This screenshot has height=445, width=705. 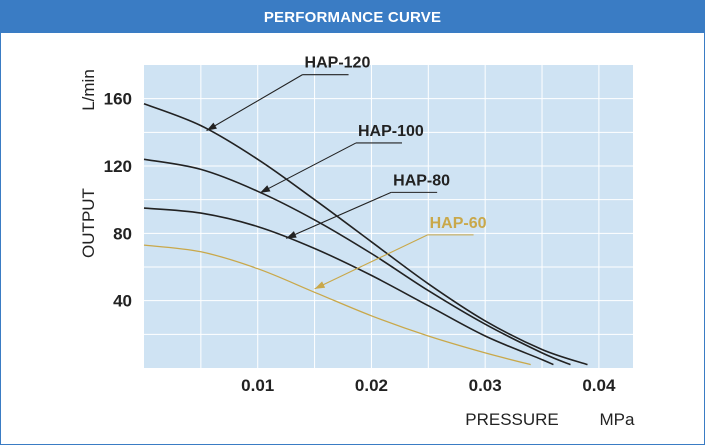 I want to click on y-axis-label: OUTPUT, so click(x=88, y=223).